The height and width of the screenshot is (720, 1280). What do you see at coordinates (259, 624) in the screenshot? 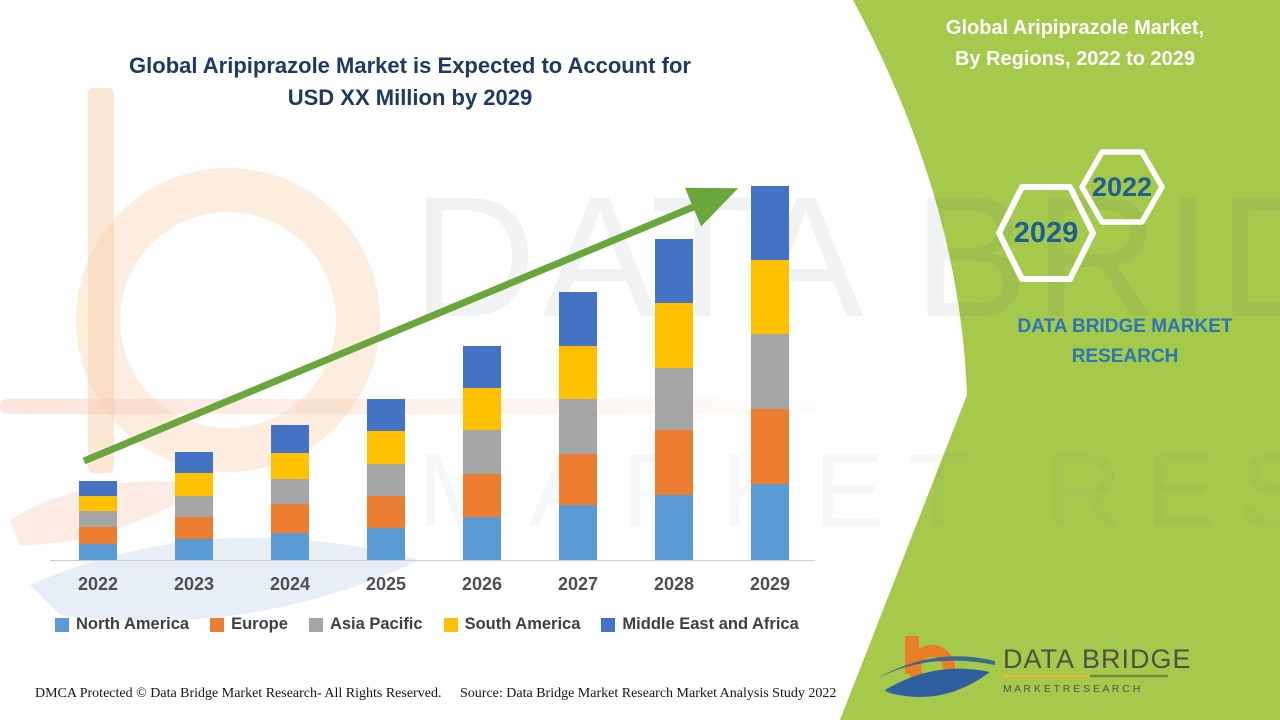
I see `legend-label: Europe` at bounding box center [259, 624].